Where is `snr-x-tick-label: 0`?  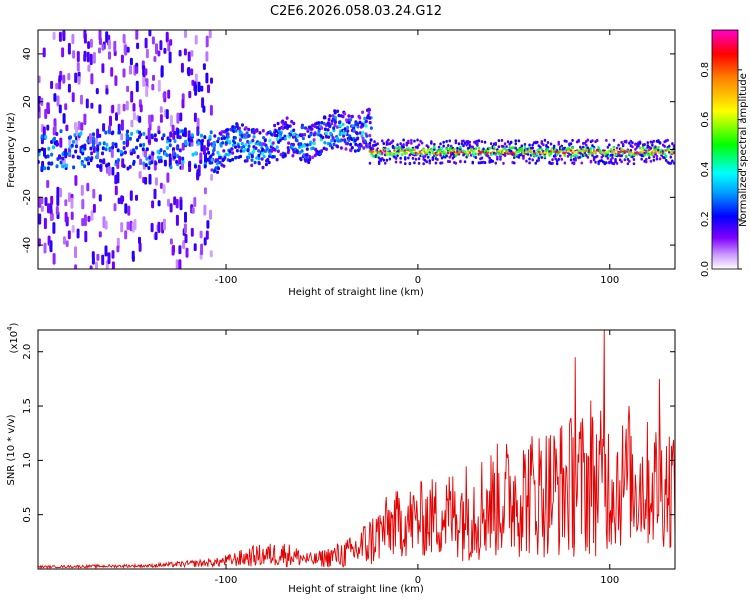
snr-x-tick-label: 0 is located at coordinates (418, 580).